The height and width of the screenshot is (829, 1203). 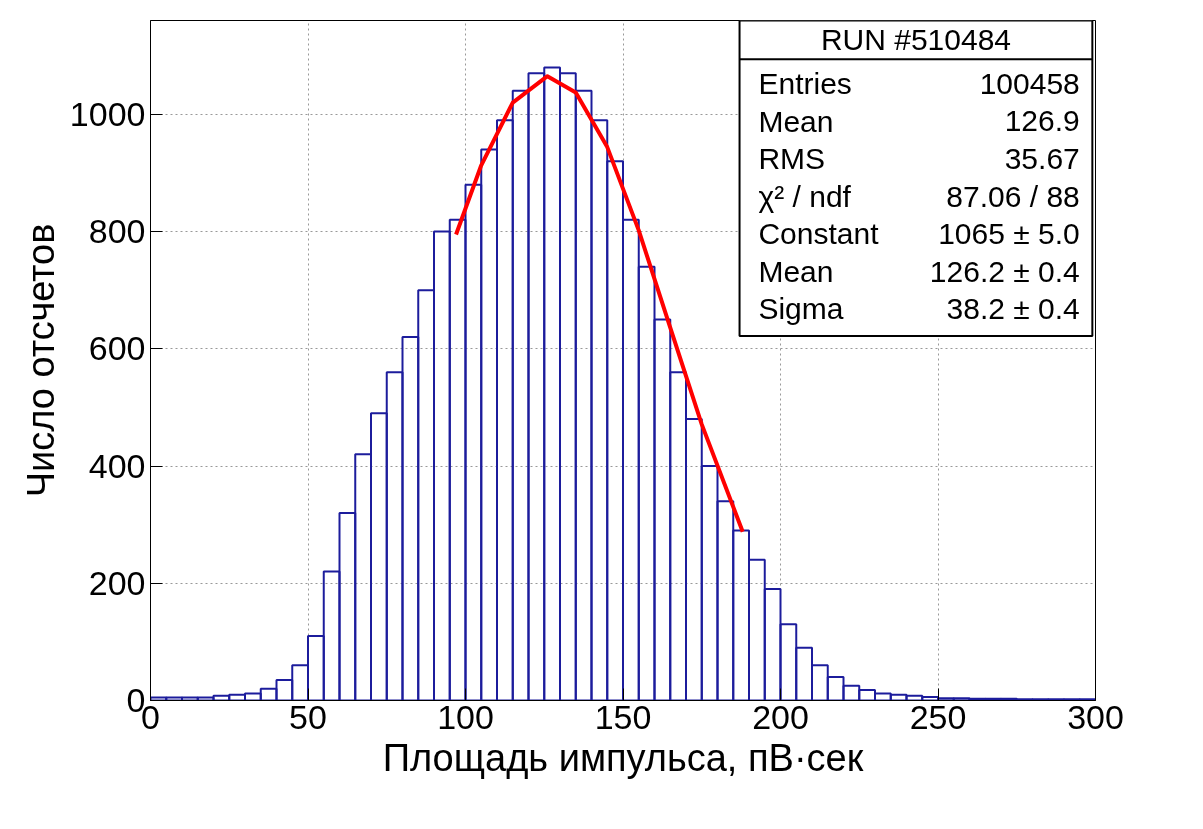 I want to click on x-tick-label: 300, so click(x=1095, y=716).